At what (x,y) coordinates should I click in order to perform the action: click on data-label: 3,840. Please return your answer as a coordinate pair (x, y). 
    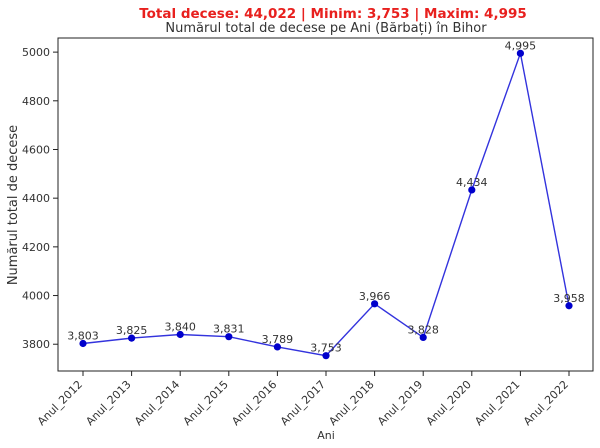
    Looking at the image, I should click on (180, 326).